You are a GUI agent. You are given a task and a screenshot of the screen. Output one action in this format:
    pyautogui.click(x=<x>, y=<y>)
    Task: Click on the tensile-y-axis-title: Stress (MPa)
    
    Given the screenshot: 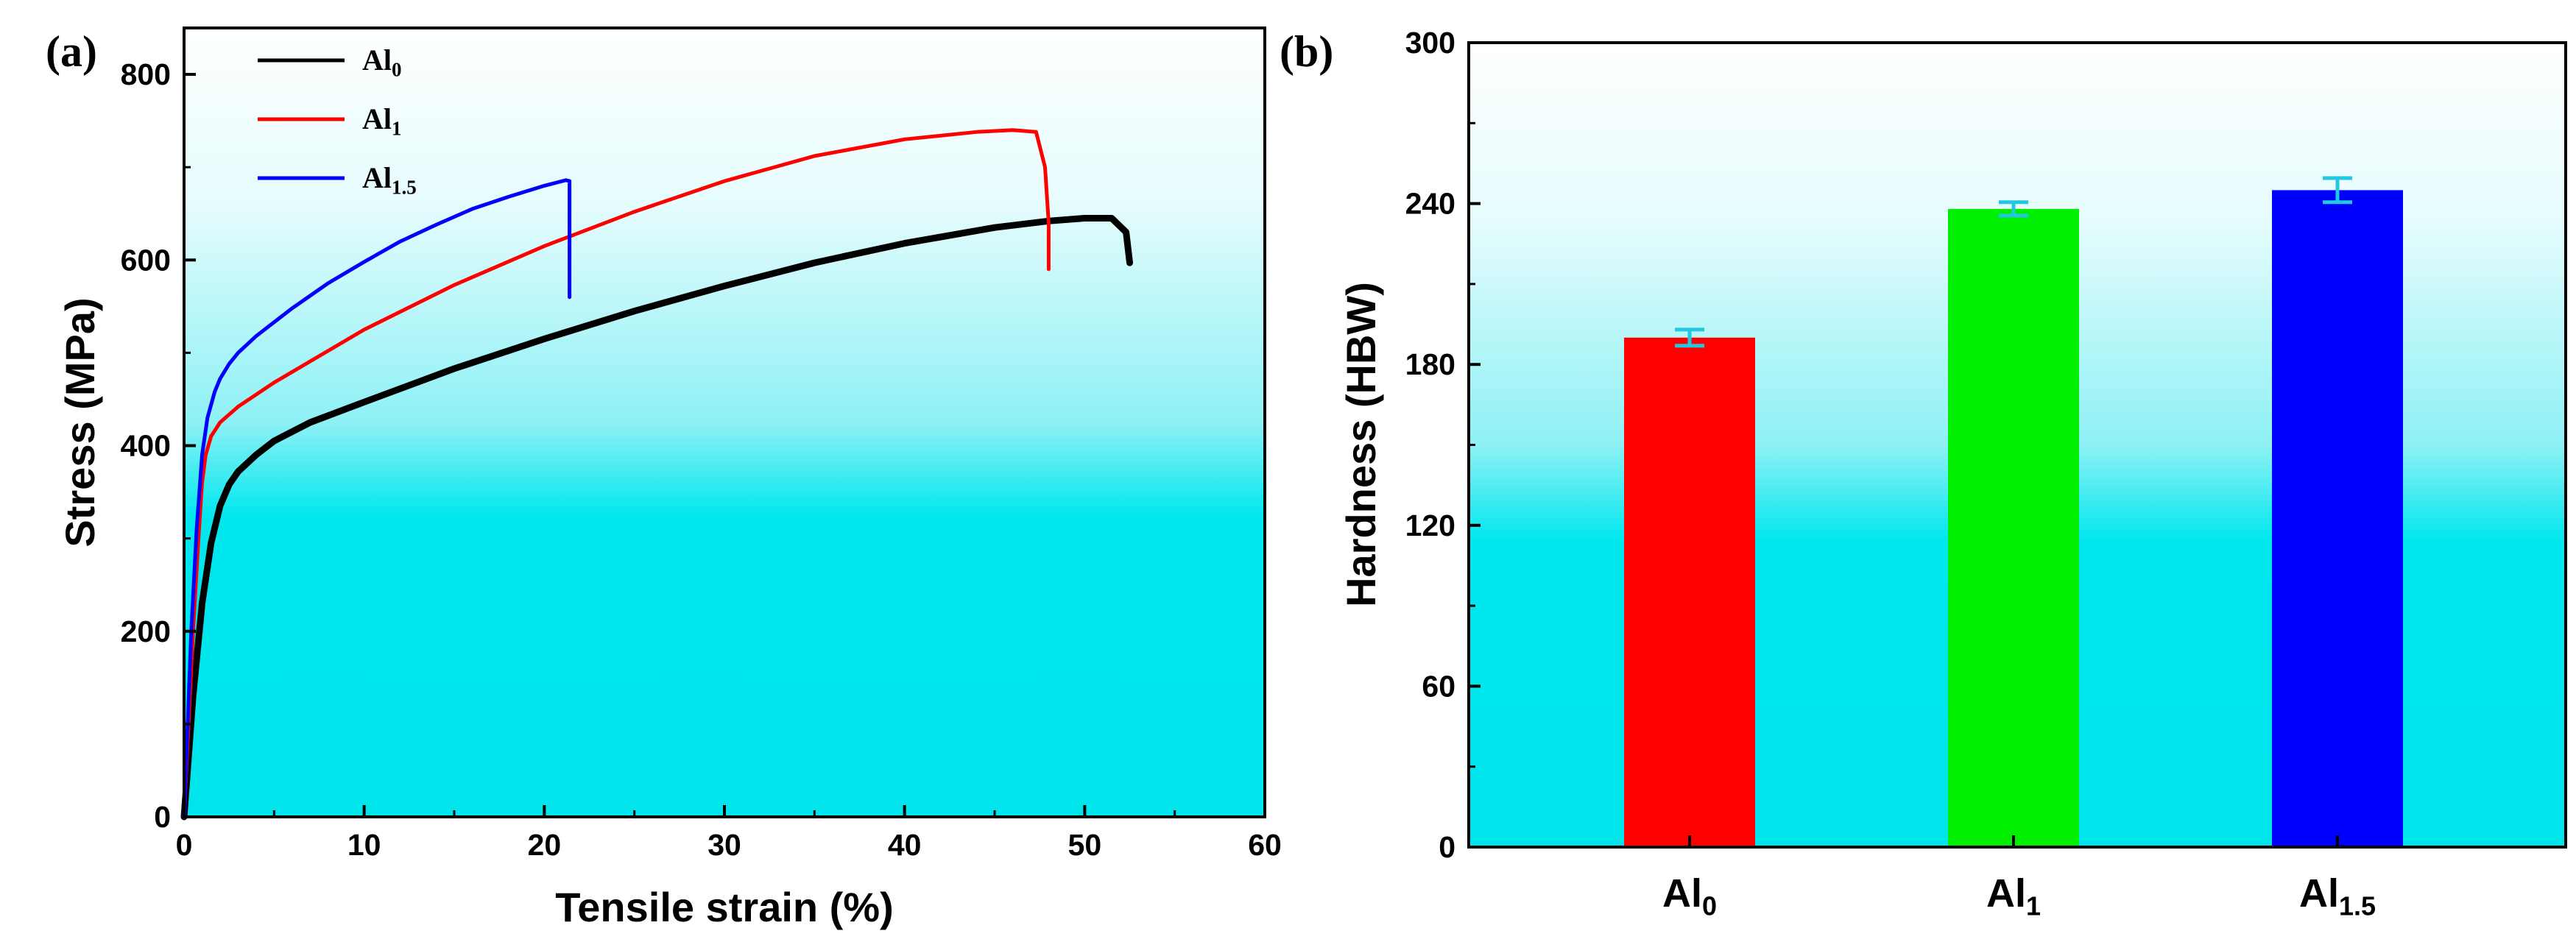 What is the action you would take?
    pyautogui.click(x=80, y=422)
    